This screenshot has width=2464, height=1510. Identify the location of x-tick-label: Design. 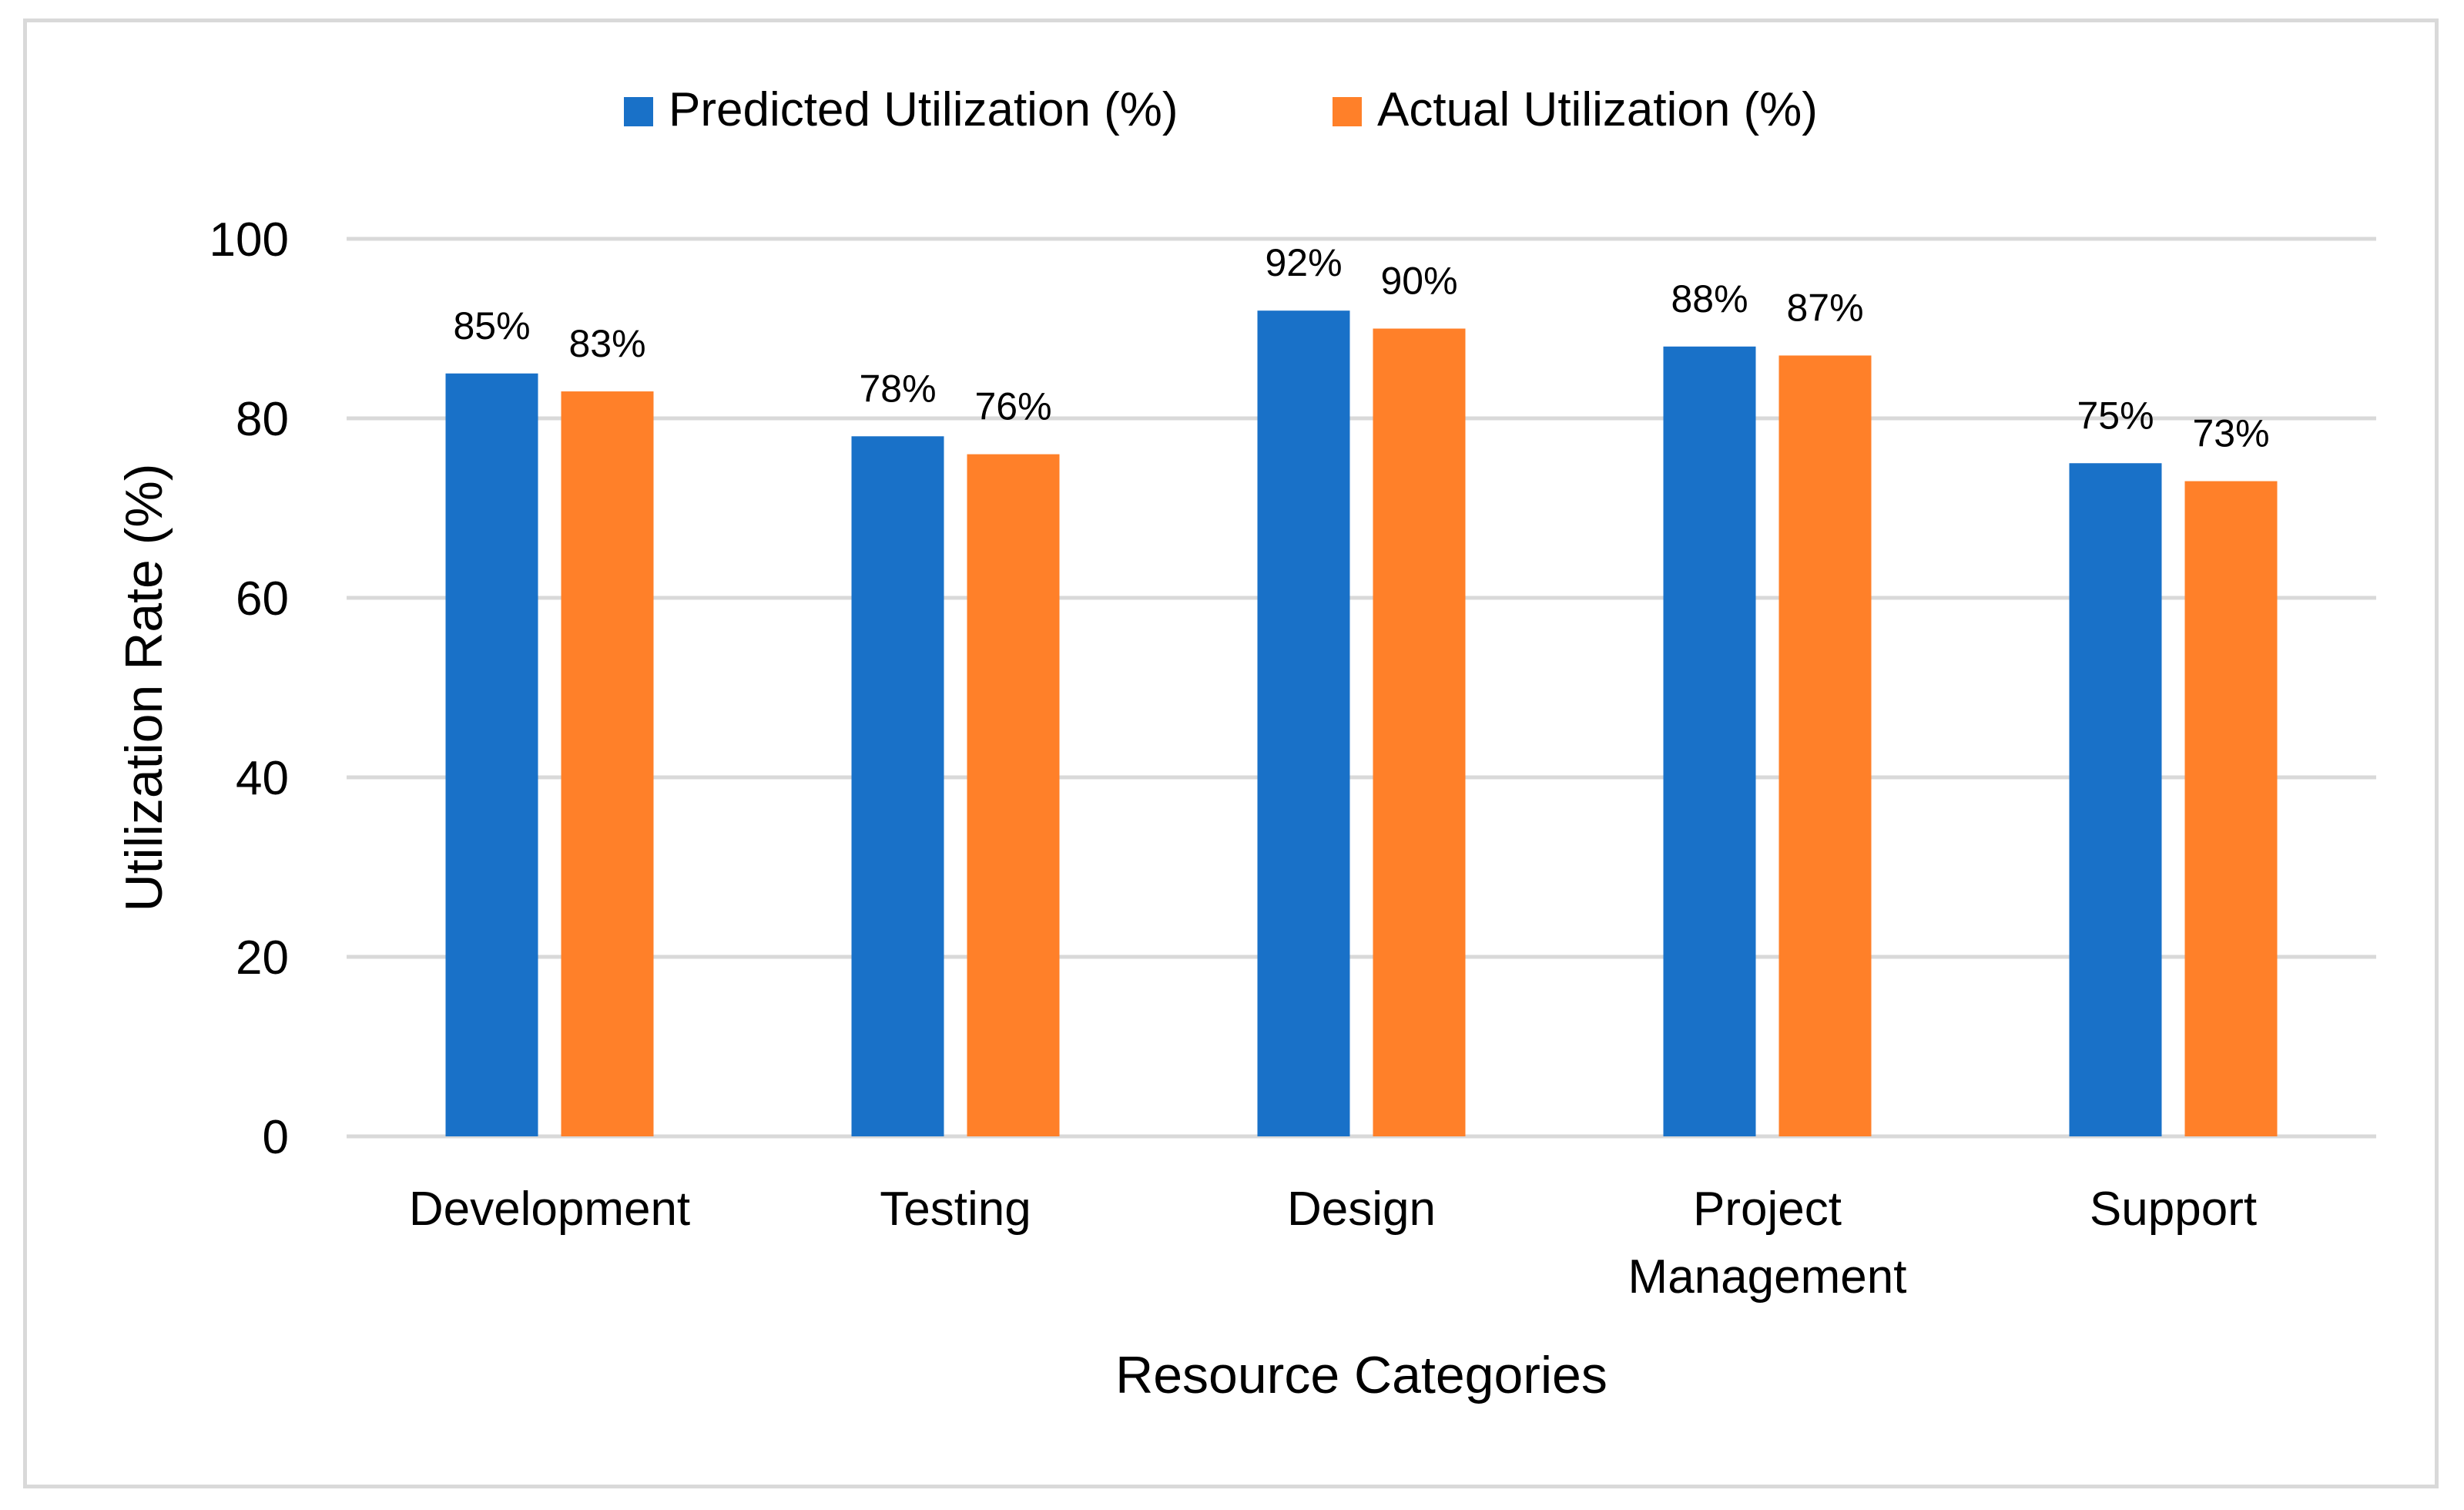
(1362, 1209).